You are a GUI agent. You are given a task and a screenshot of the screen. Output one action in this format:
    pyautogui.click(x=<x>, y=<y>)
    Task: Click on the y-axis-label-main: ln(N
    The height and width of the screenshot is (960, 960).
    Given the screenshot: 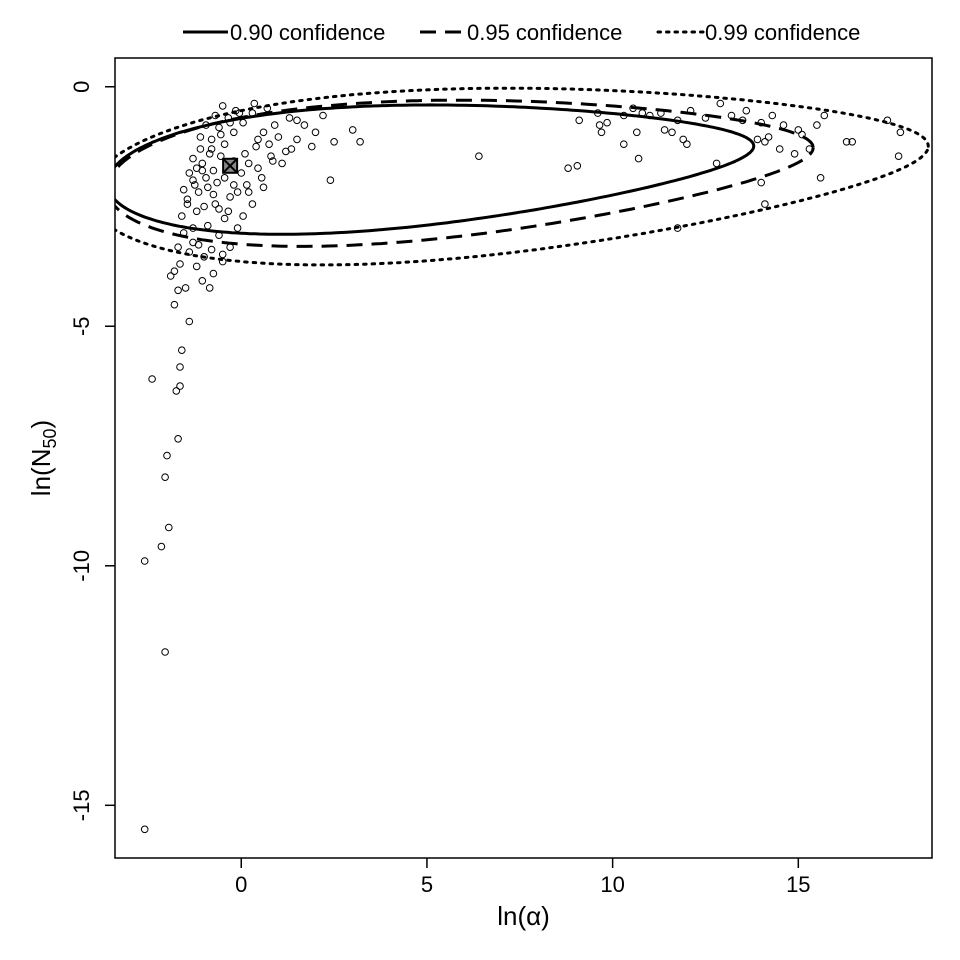 What is the action you would take?
    pyautogui.click(x=41, y=473)
    